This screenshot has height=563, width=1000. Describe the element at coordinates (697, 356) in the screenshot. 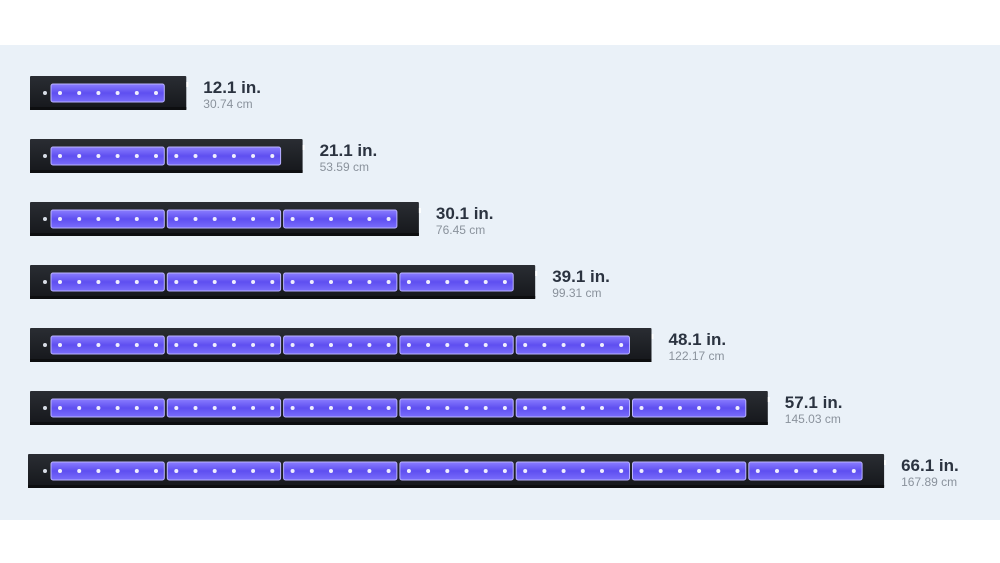

I see `length-cm: 122.17 cm` at that location.